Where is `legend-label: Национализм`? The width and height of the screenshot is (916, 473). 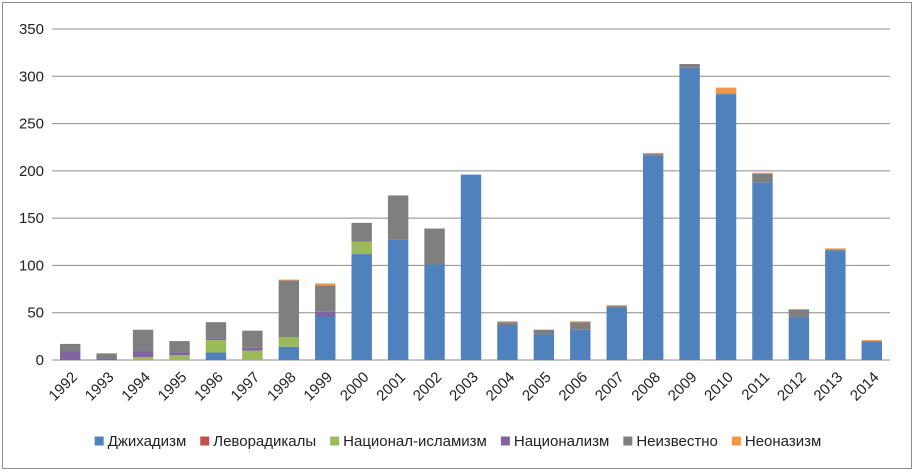
legend-label: Национализм is located at coordinates (561, 441).